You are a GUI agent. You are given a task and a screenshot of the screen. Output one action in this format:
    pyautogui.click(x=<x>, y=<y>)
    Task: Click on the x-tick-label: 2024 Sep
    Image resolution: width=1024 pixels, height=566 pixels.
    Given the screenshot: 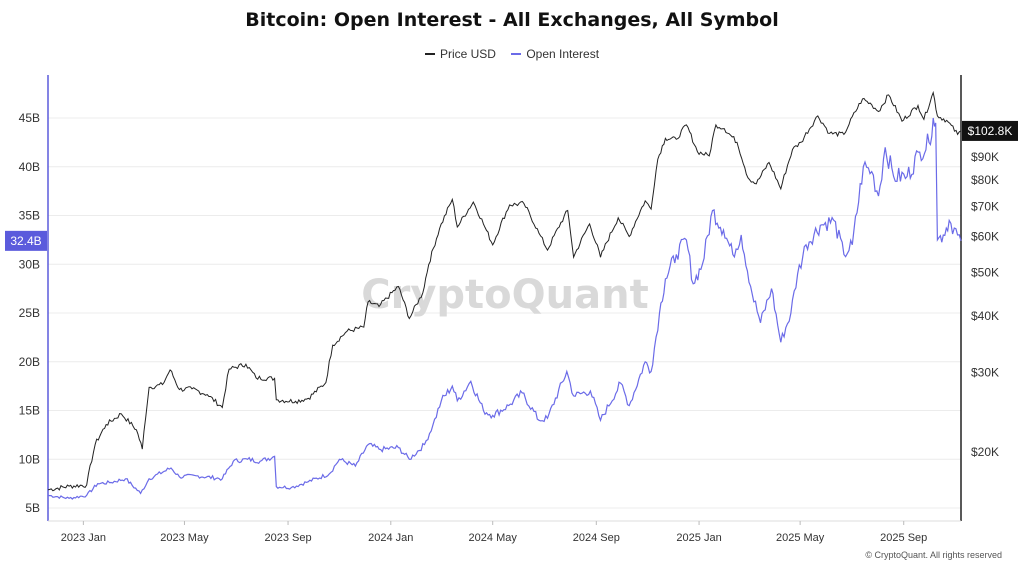 What is the action you would take?
    pyautogui.click(x=596, y=538)
    